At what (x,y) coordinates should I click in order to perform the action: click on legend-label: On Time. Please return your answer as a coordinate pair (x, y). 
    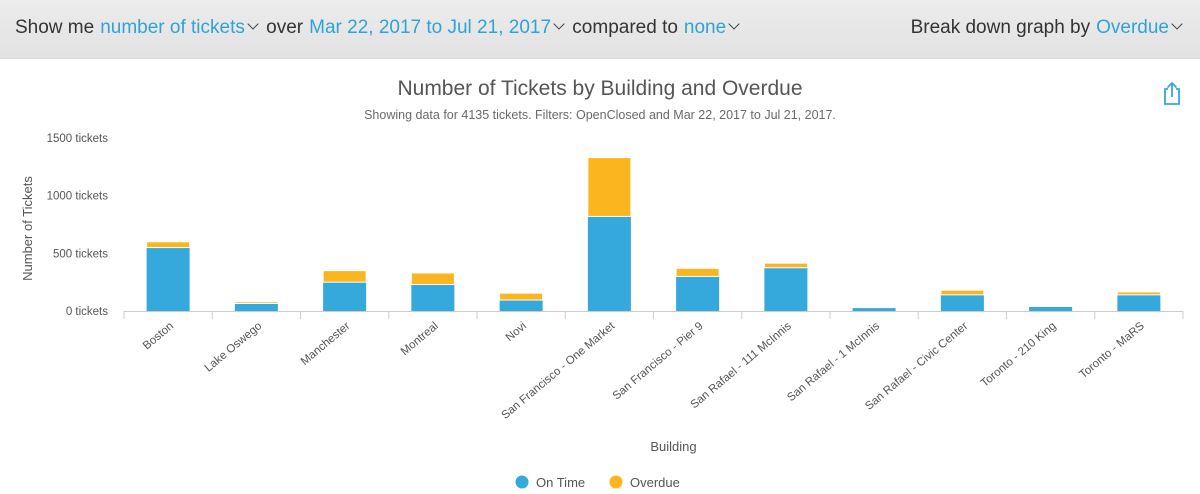
    Looking at the image, I should click on (560, 482).